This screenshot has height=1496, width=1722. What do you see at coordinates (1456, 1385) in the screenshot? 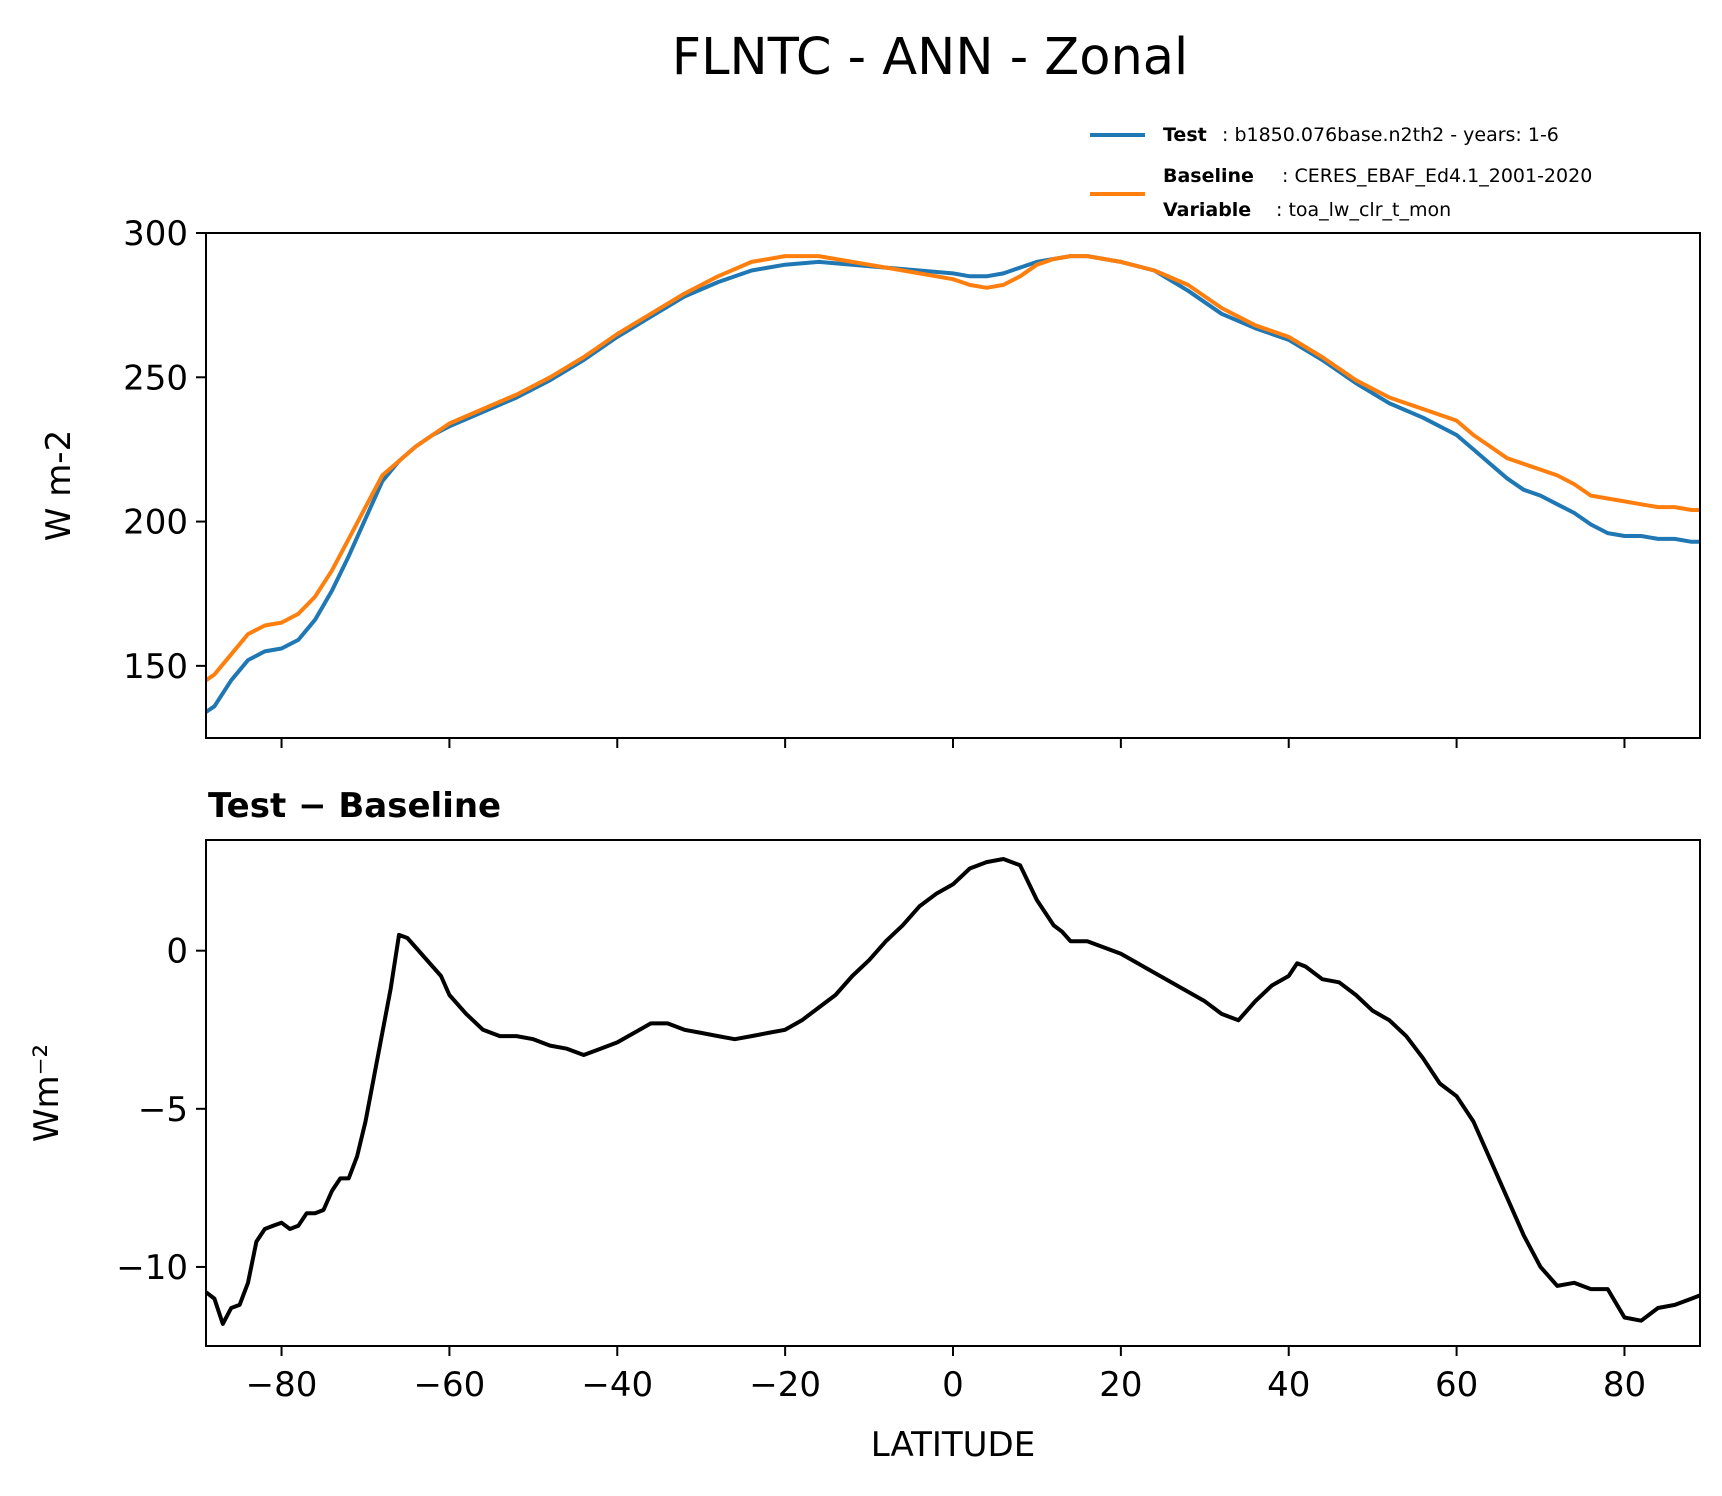
I see `x-tick-label: 60` at bounding box center [1456, 1385].